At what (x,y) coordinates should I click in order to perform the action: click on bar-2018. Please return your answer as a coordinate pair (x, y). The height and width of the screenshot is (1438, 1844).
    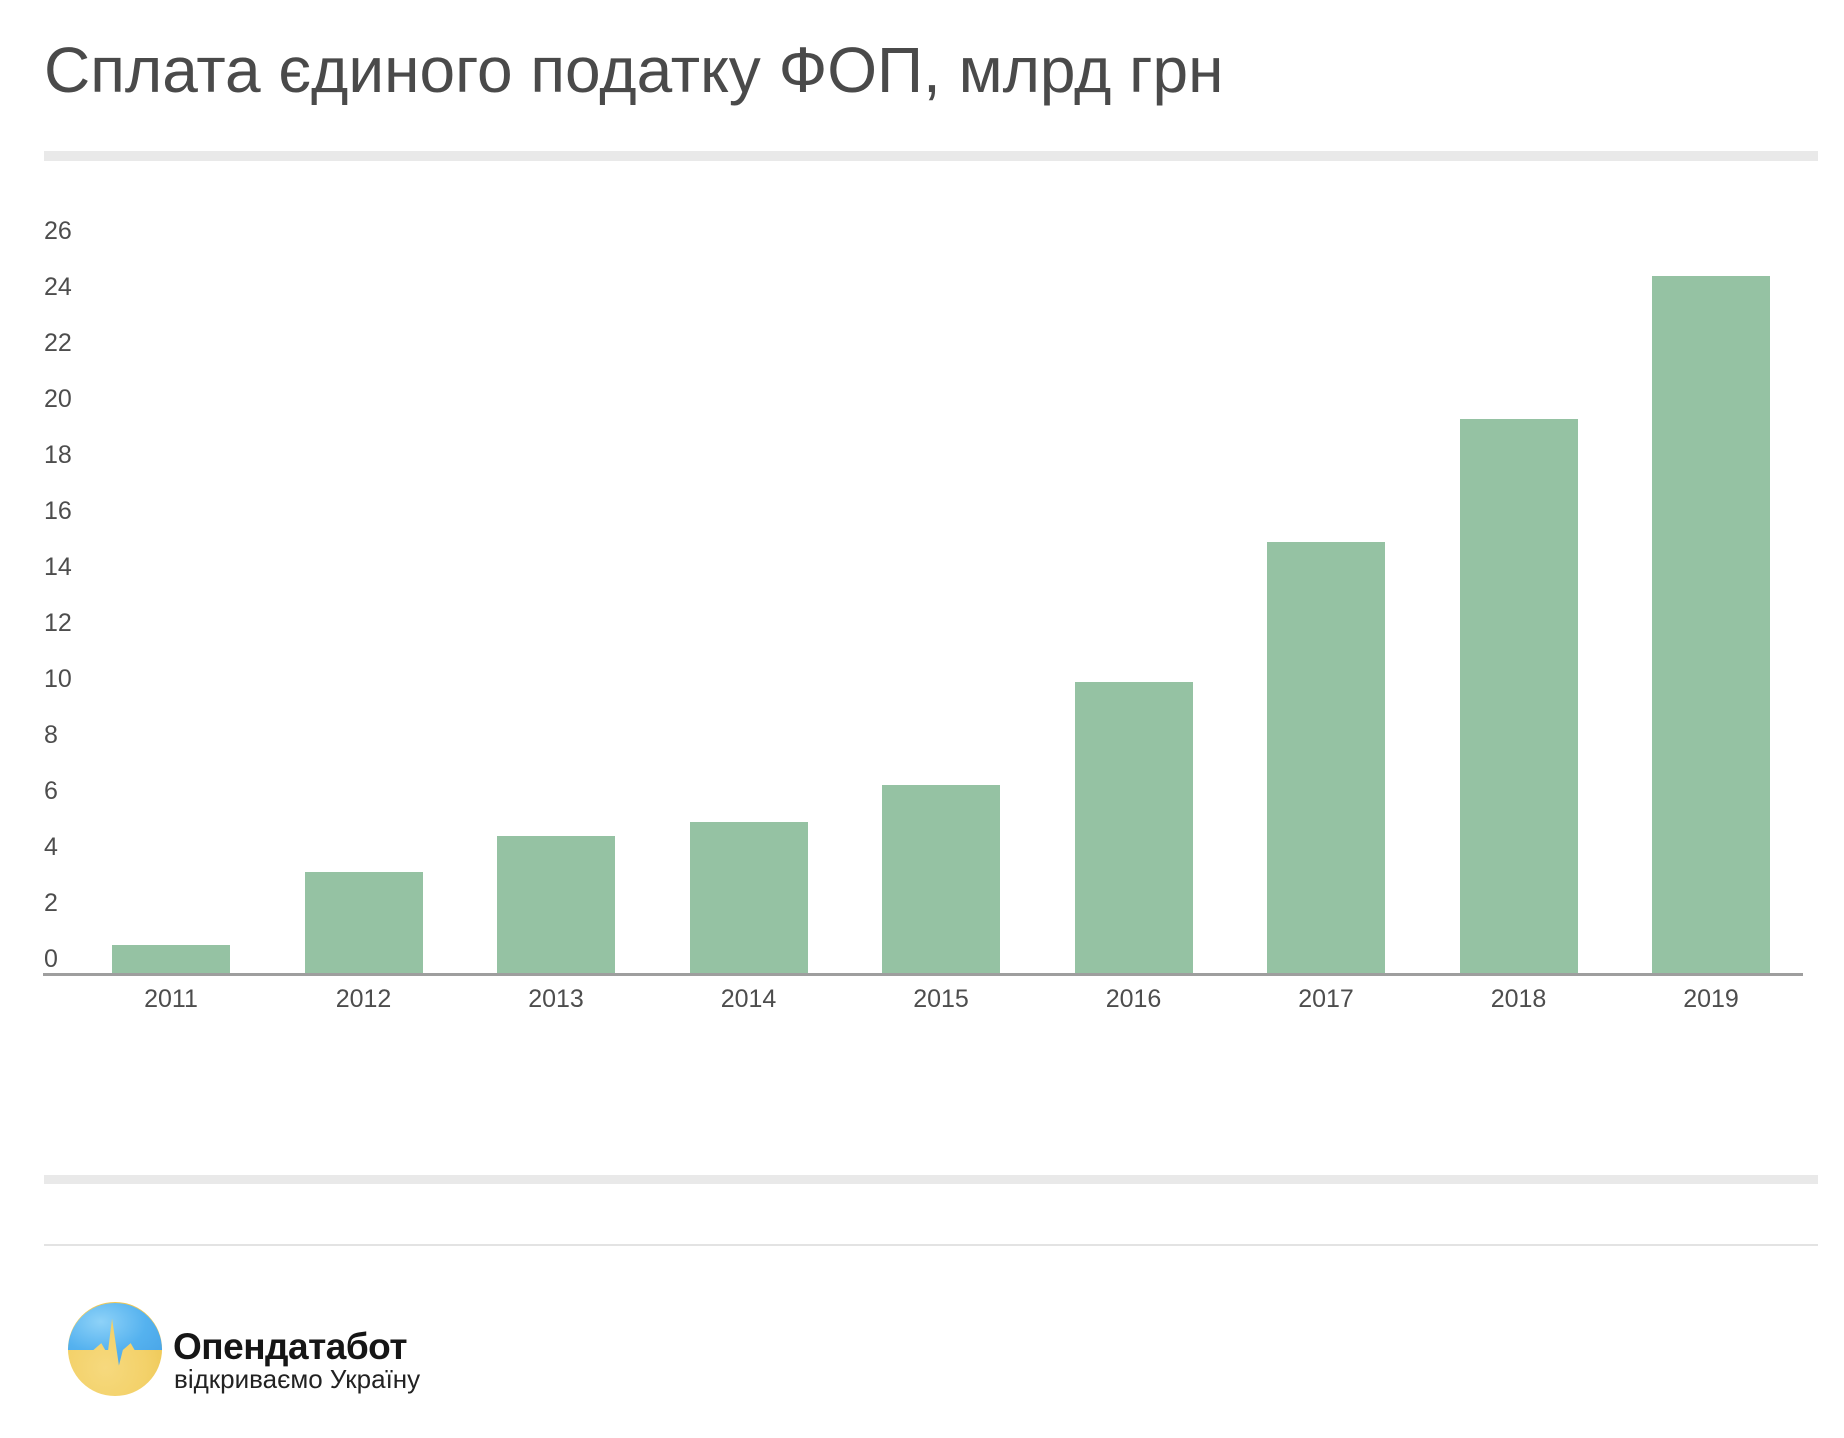
    Looking at the image, I should click on (1518, 695).